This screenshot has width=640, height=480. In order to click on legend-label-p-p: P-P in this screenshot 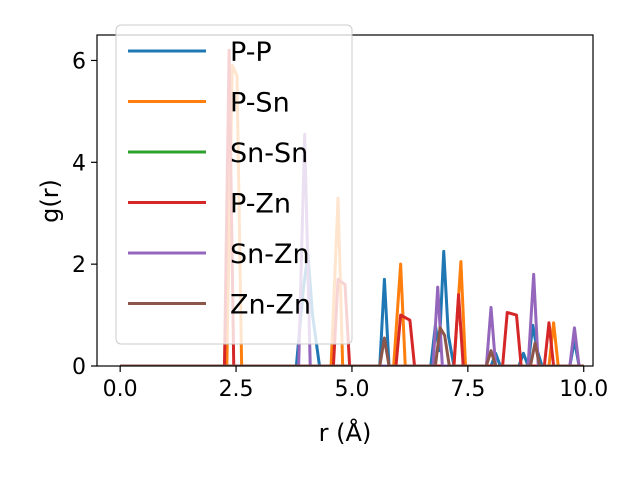, I will do `click(251, 52)`.